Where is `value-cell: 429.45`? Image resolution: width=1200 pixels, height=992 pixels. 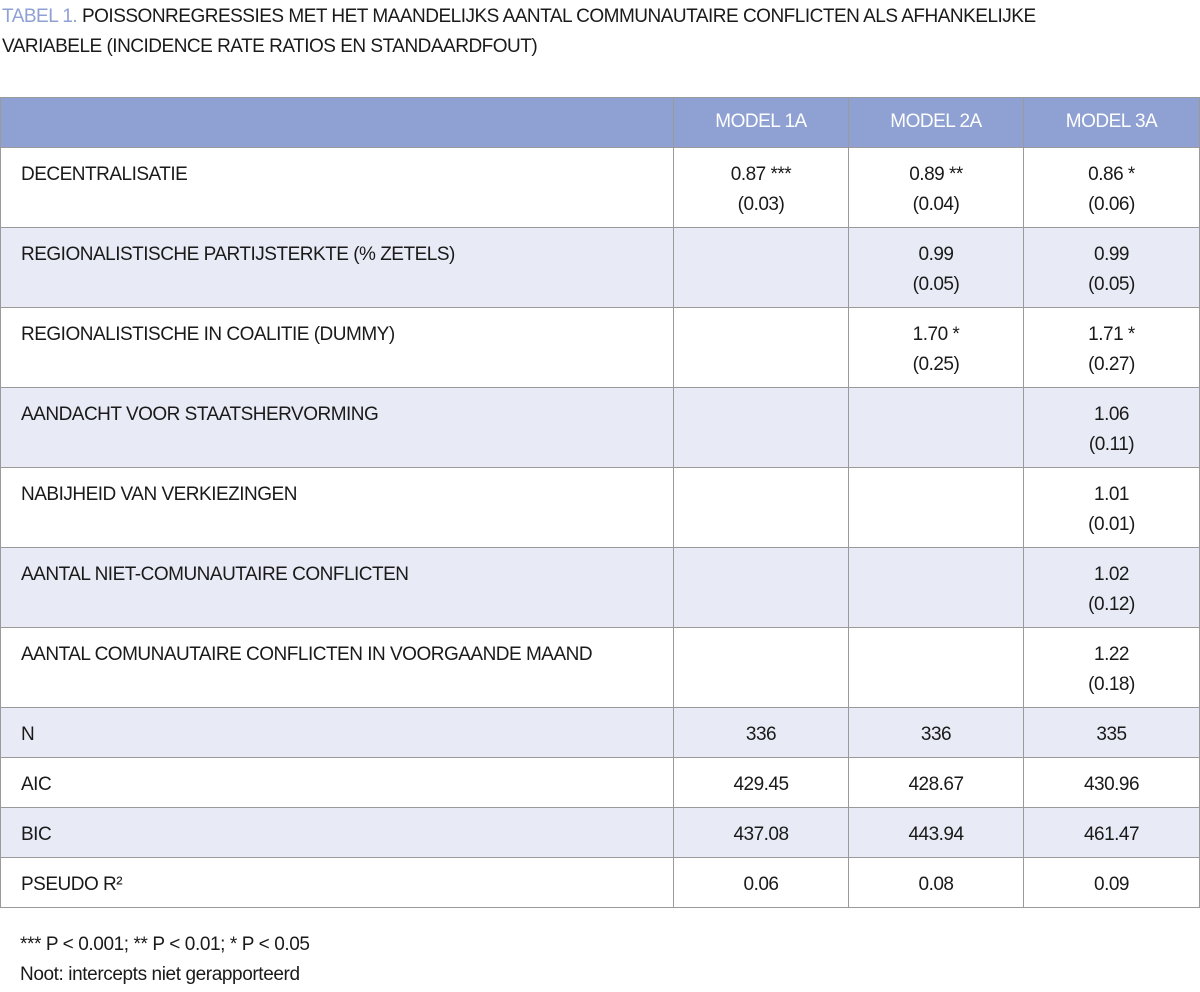
value-cell: 429.45 is located at coordinates (761, 782).